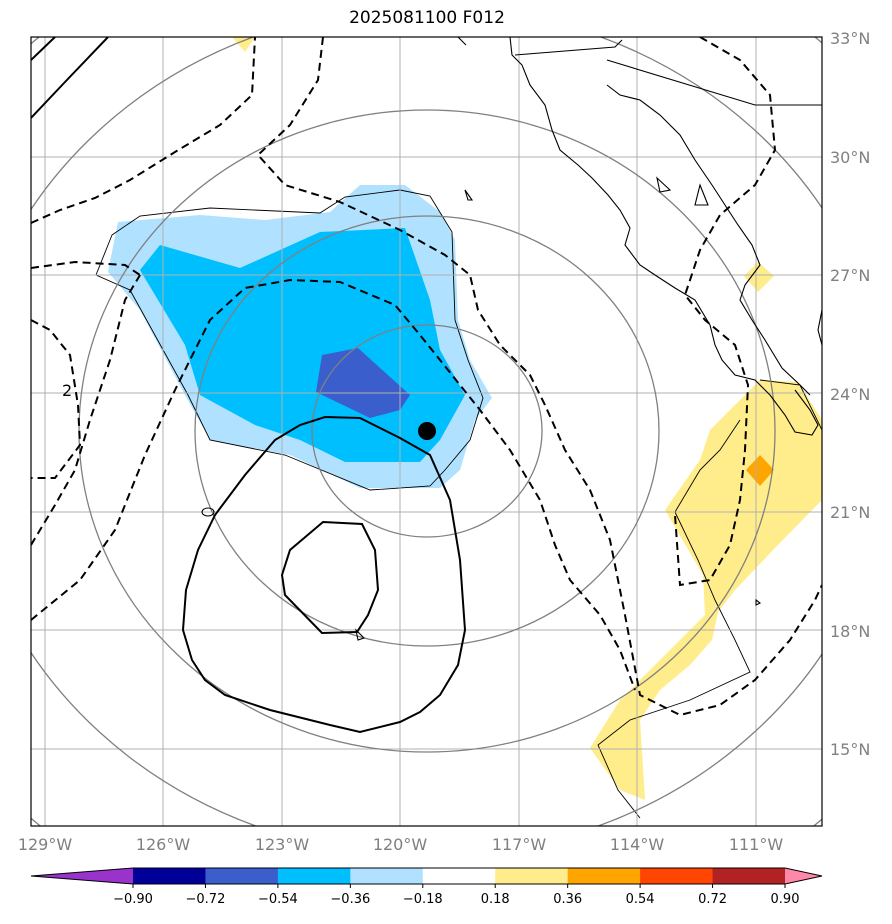  Describe the element at coordinates (567, 899) in the screenshot. I see `colorbar-tick-label: 0.36` at that location.